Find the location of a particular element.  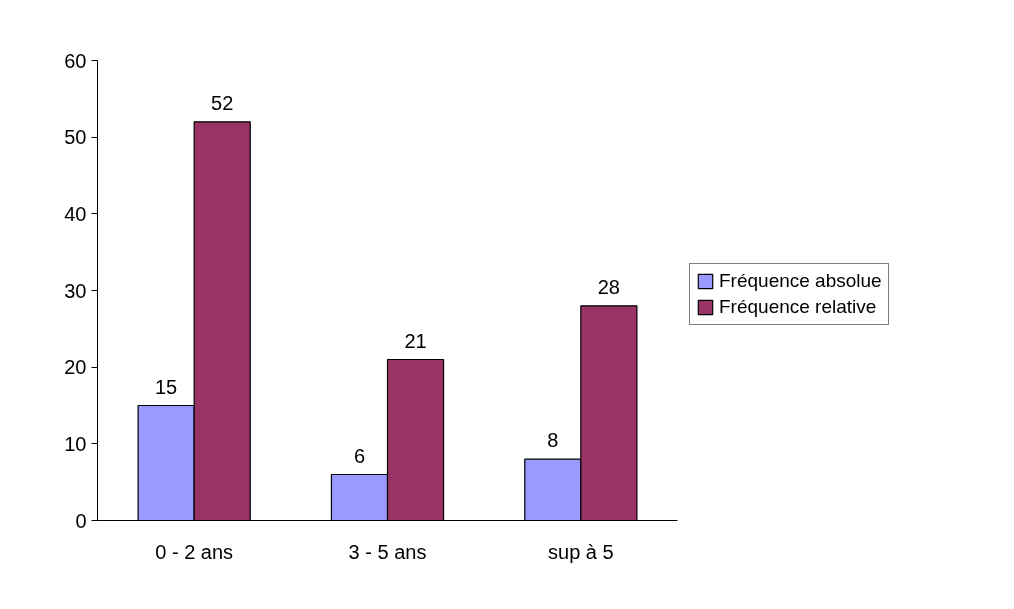

y-tick-label: 10 is located at coordinates (75, 443).